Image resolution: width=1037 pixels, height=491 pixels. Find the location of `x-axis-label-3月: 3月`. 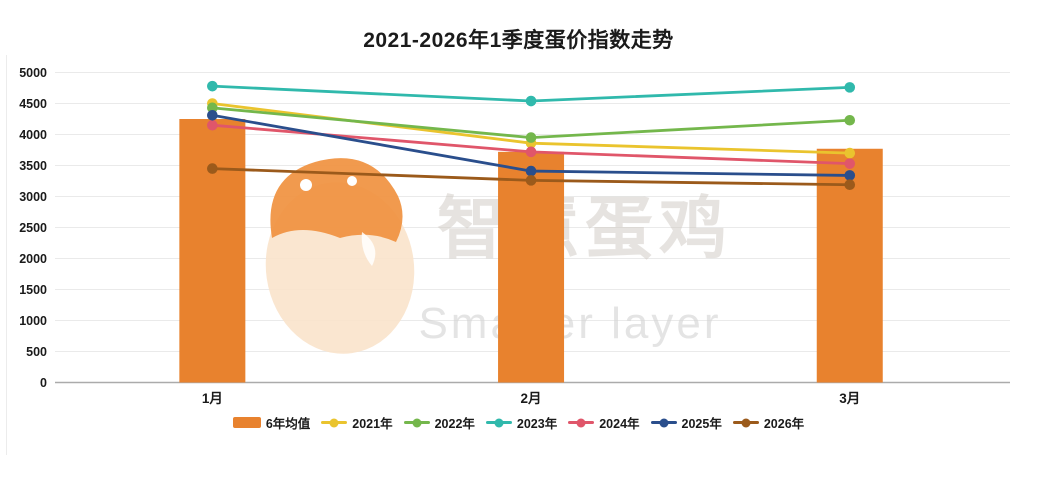

x-axis-label-3月: 3月 is located at coordinates (849, 398).